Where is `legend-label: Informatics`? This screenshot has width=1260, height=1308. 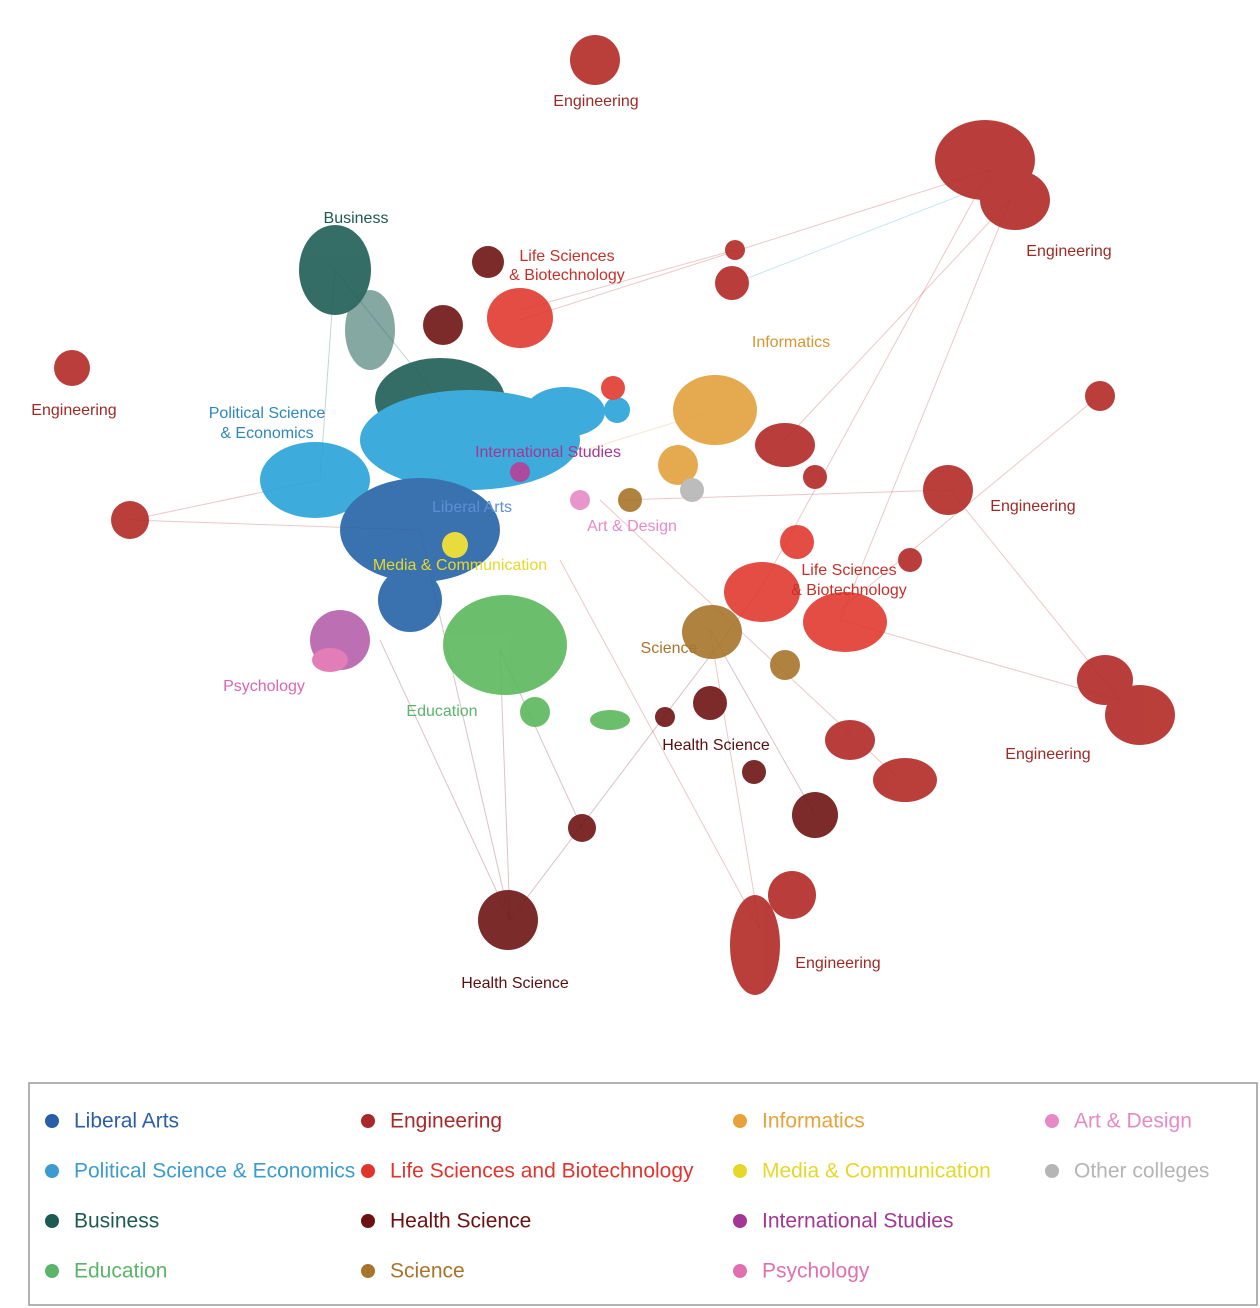
legend-label: Informatics is located at coordinates (813, 1121).